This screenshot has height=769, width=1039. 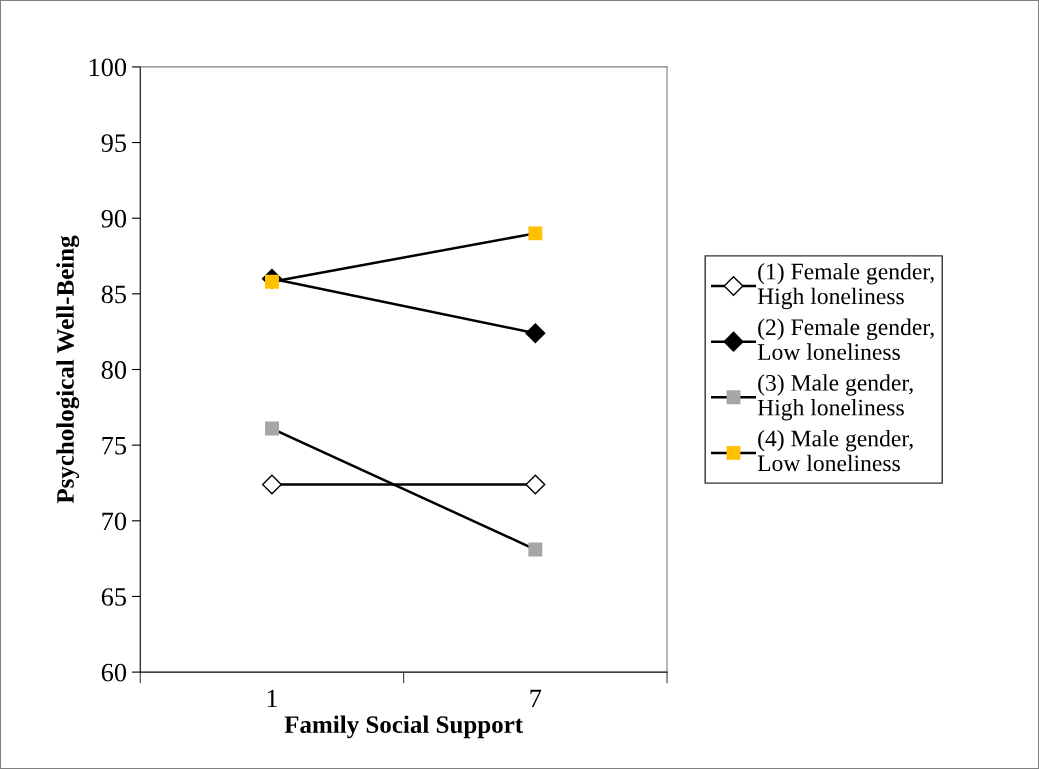 What do you see at coordinates (114, 672) in the screenshot?
I see `y-tick-label: 60` at bounding box center [114, 672].